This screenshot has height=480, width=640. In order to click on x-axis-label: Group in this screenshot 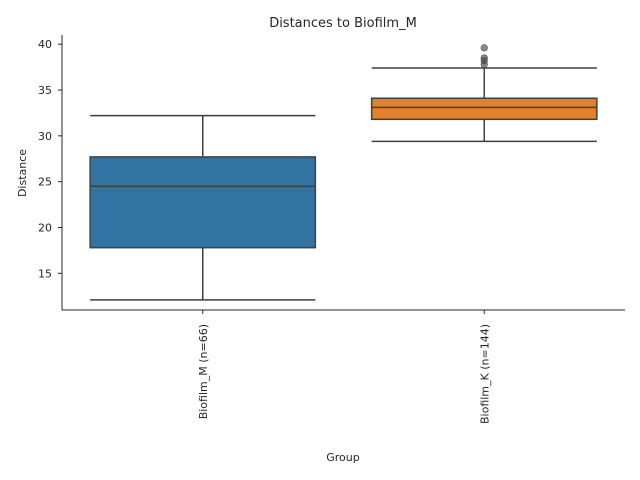, I will do `click(343, 457)`.